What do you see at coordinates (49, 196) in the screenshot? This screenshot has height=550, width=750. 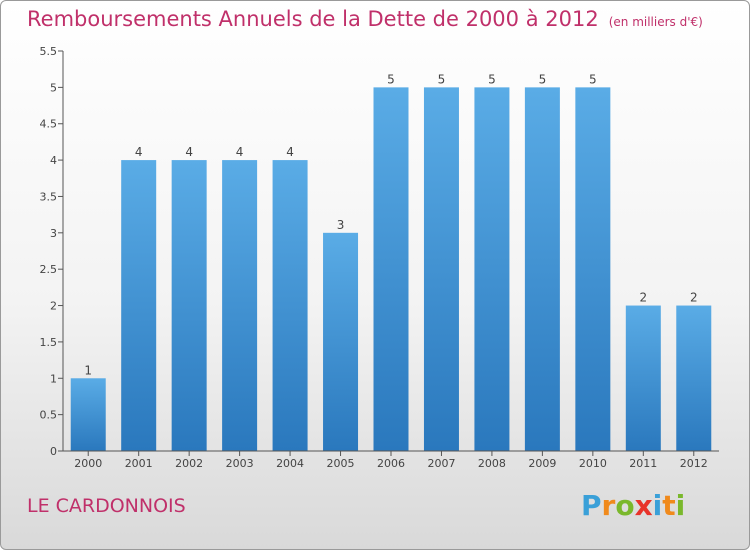 I see `y-tick-label: 3.5` at bounding box center [49, 196].